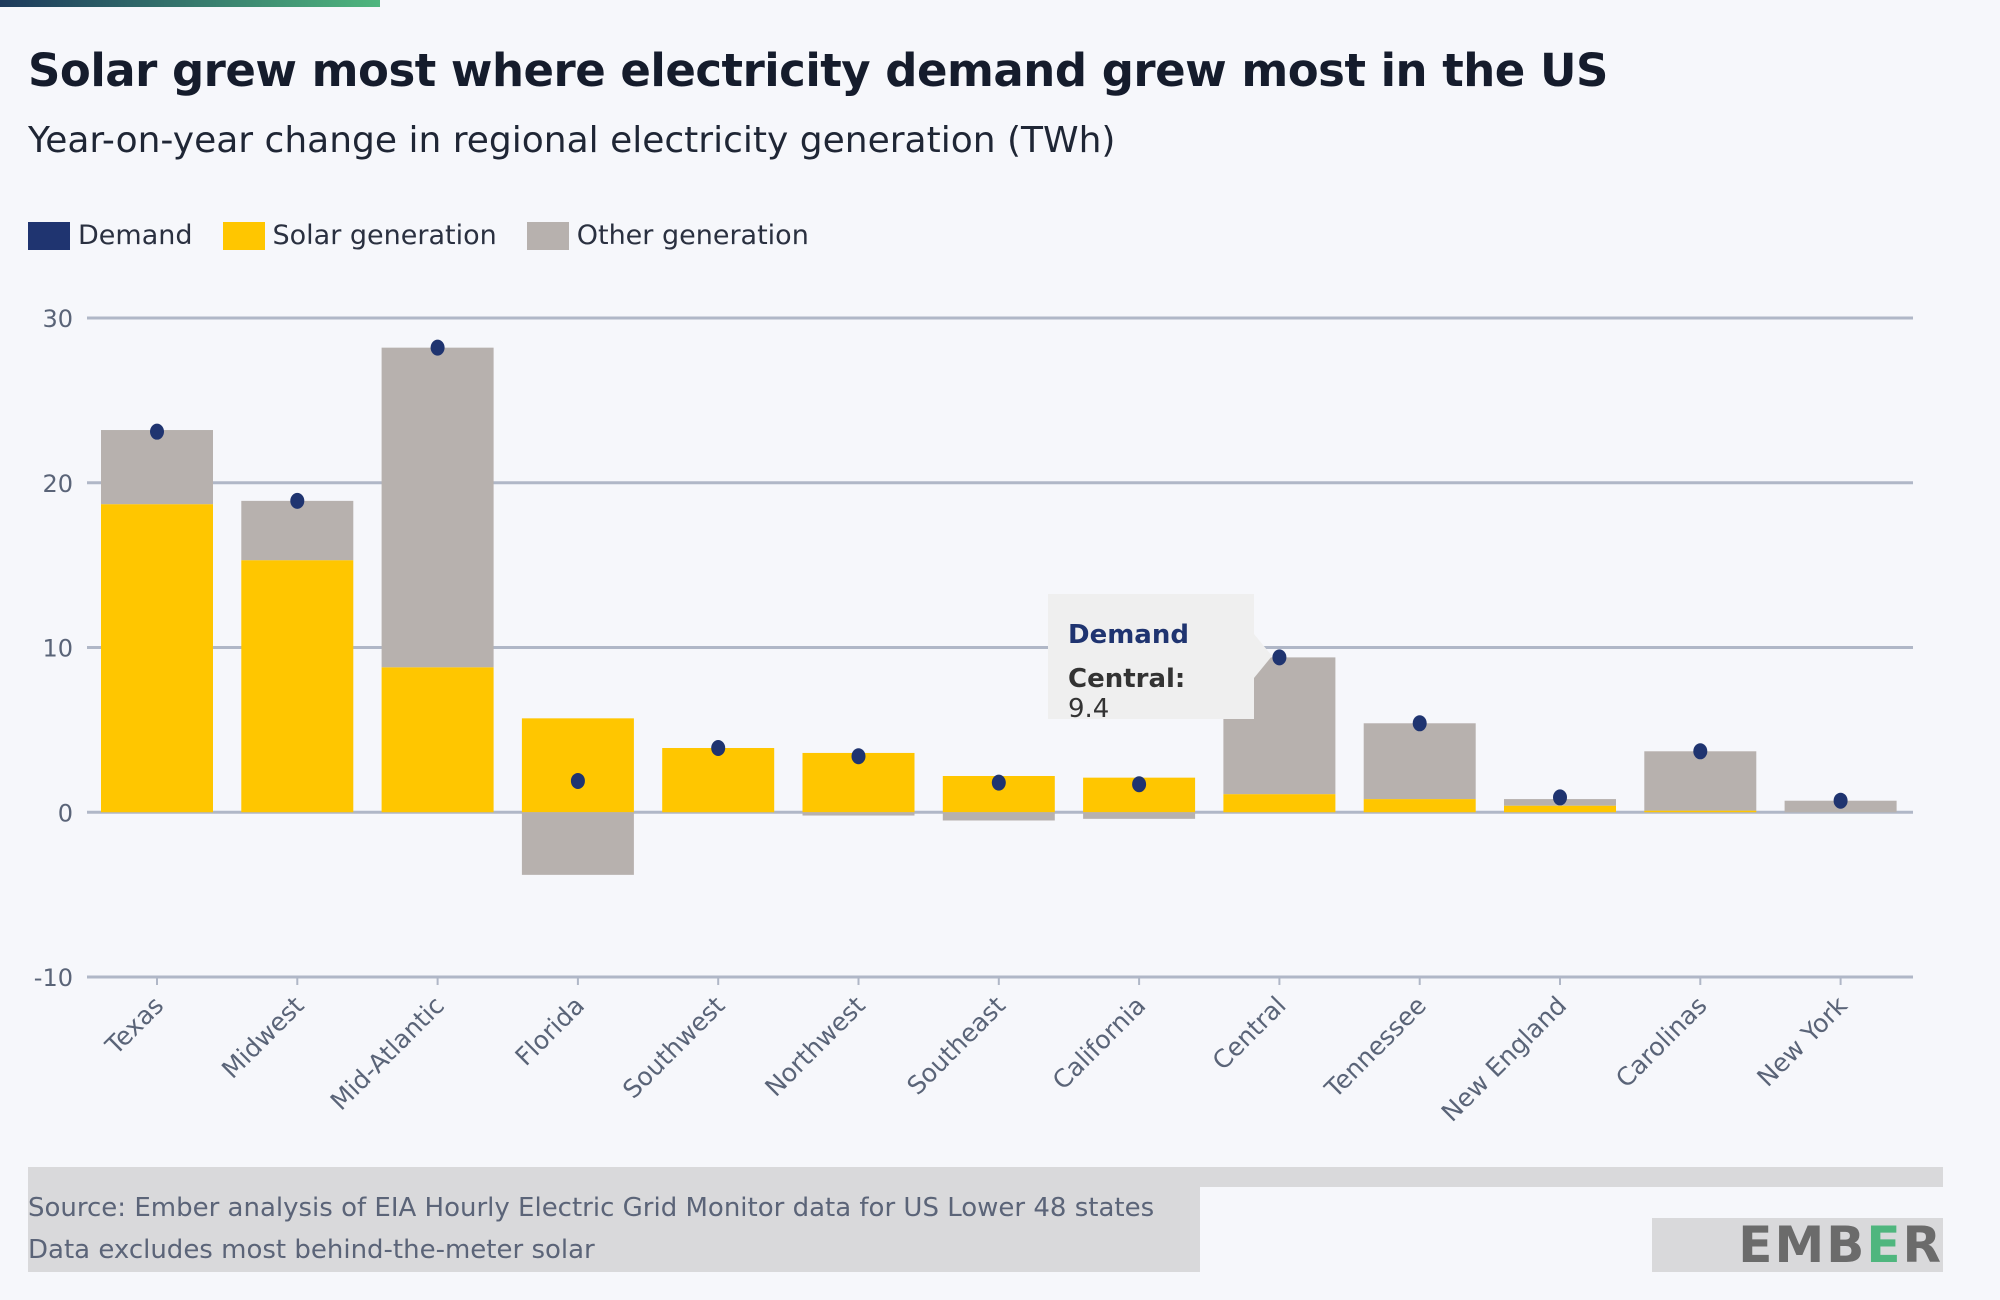 This screenshot has width=2000, height=1300. I want to click on footer-strip, so click(985, 1177).